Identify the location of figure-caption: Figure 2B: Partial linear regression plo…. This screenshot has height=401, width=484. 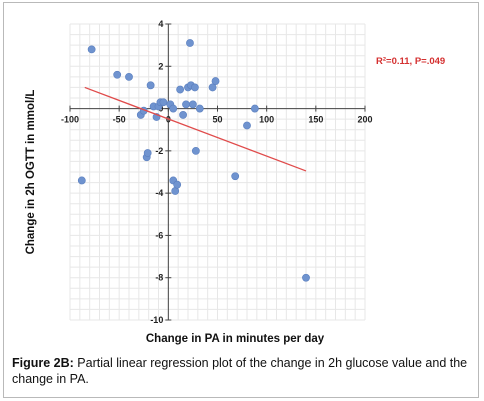
(243, 371).